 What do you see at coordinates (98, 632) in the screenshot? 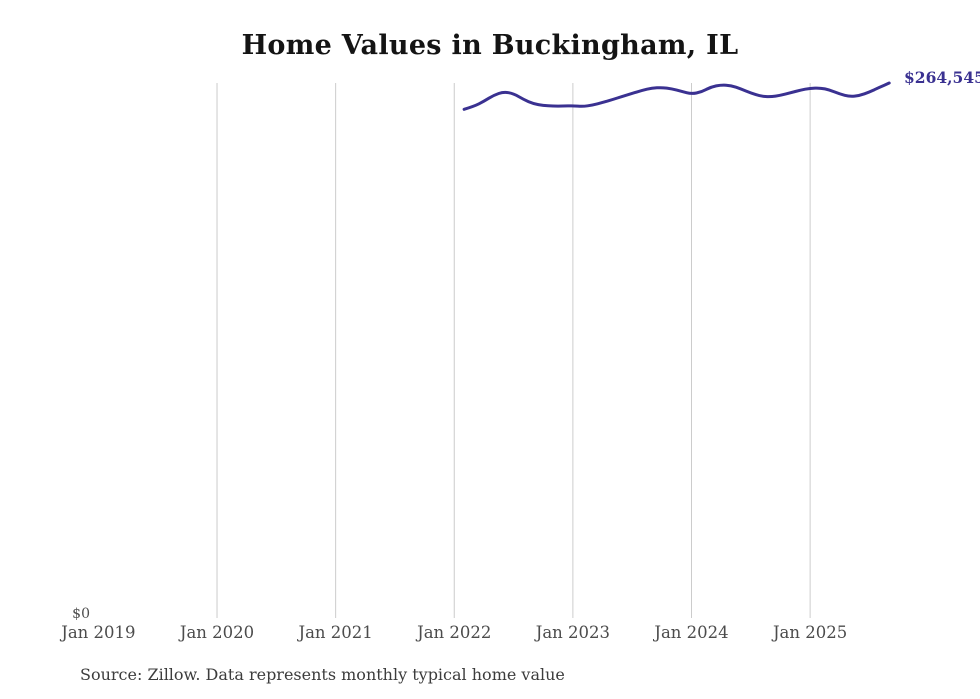
I see `x-axis-label-2019: Jan 2019` at bounding box center [98, 632].